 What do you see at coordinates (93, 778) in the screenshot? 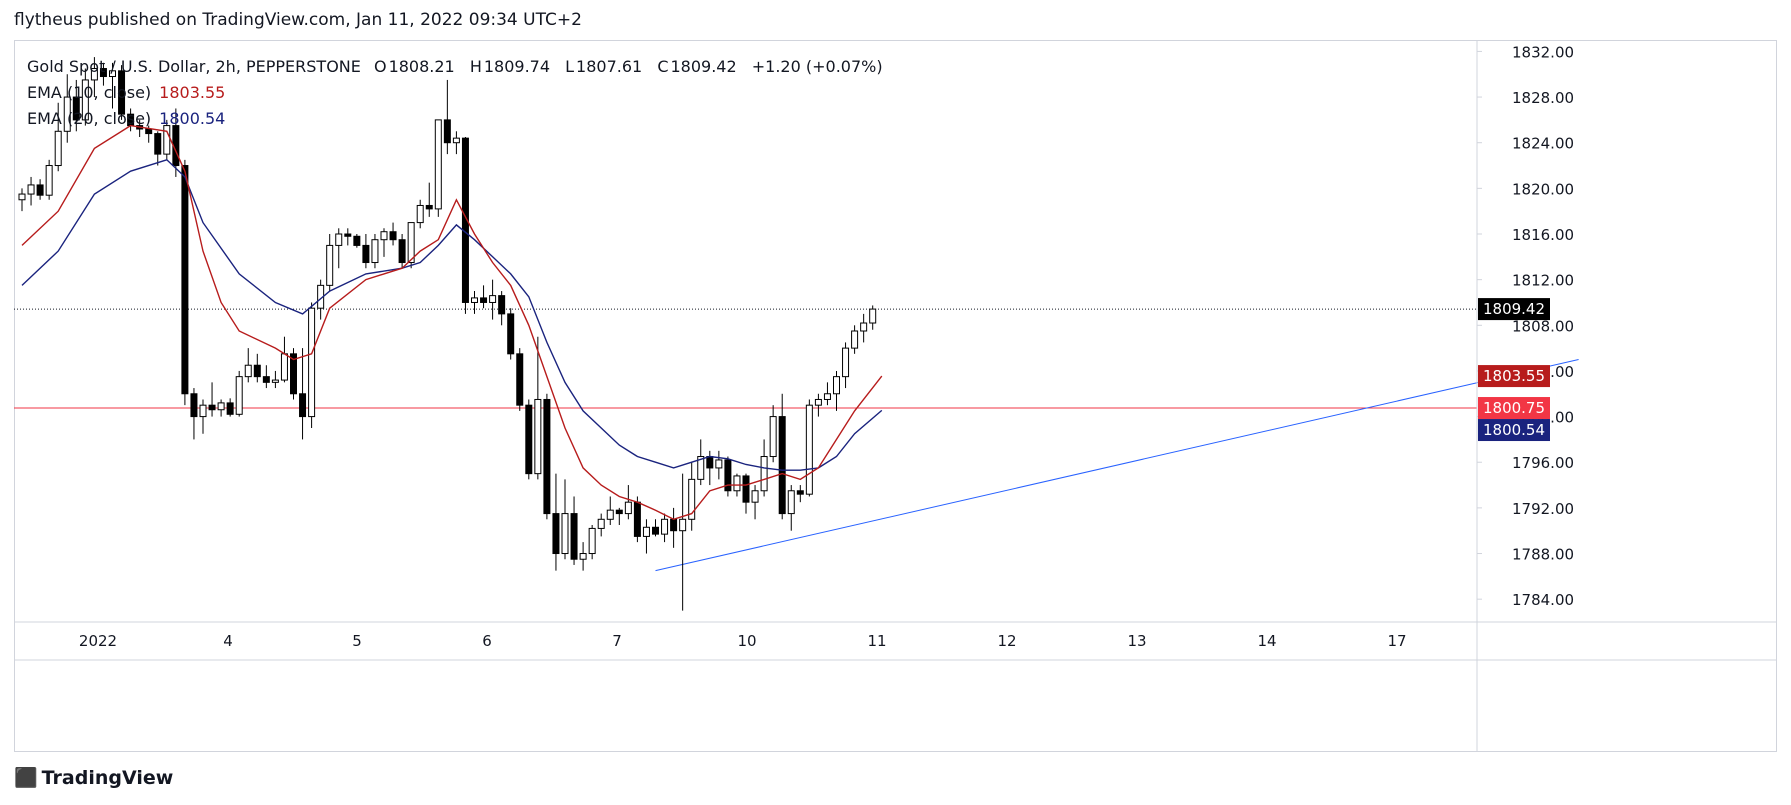
I see `tradingview-brand: ⬛ TradingView` at bounding box center [93, 778].